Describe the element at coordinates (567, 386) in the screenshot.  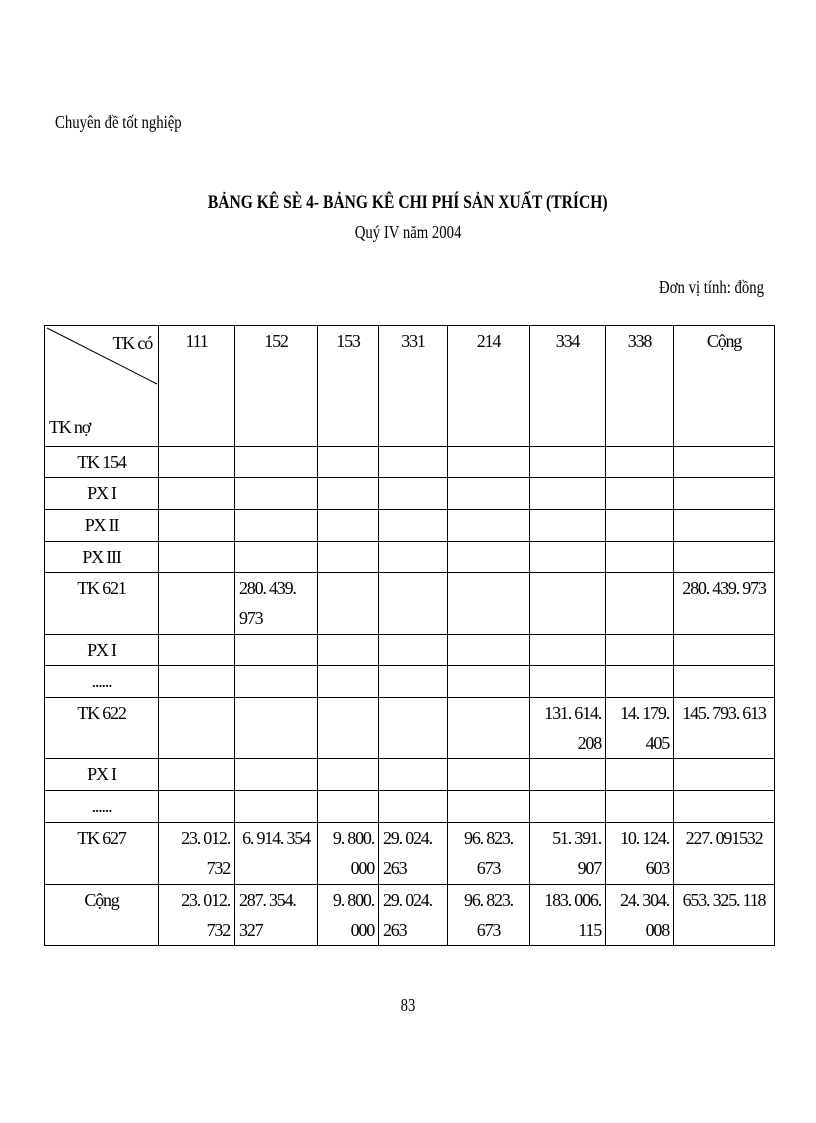
I see `column-header: 334` at that location.